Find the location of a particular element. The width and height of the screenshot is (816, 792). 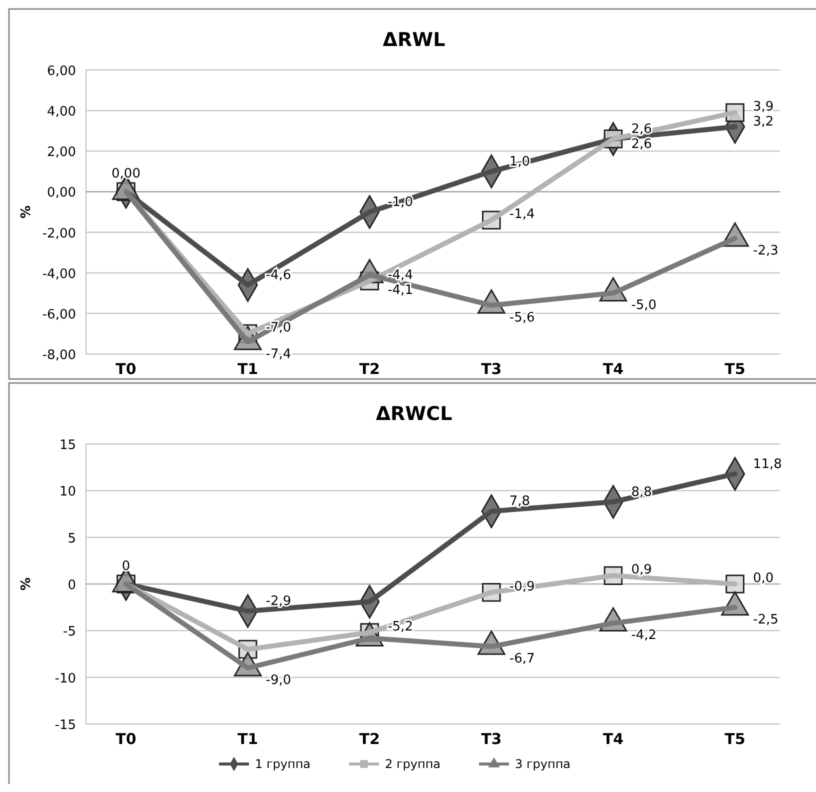

data-label: -2,3 is located at coordinates (765, 250).